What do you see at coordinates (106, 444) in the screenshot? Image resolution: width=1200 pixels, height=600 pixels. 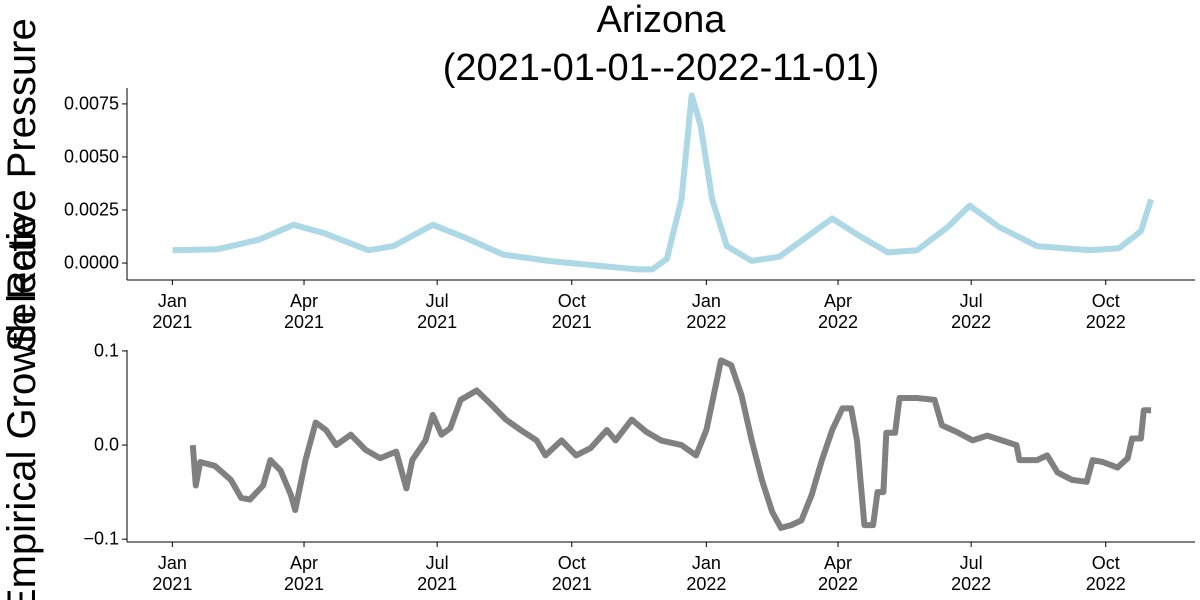 I see `y-tick-label: 0.0` at bounding box center [106, 444].